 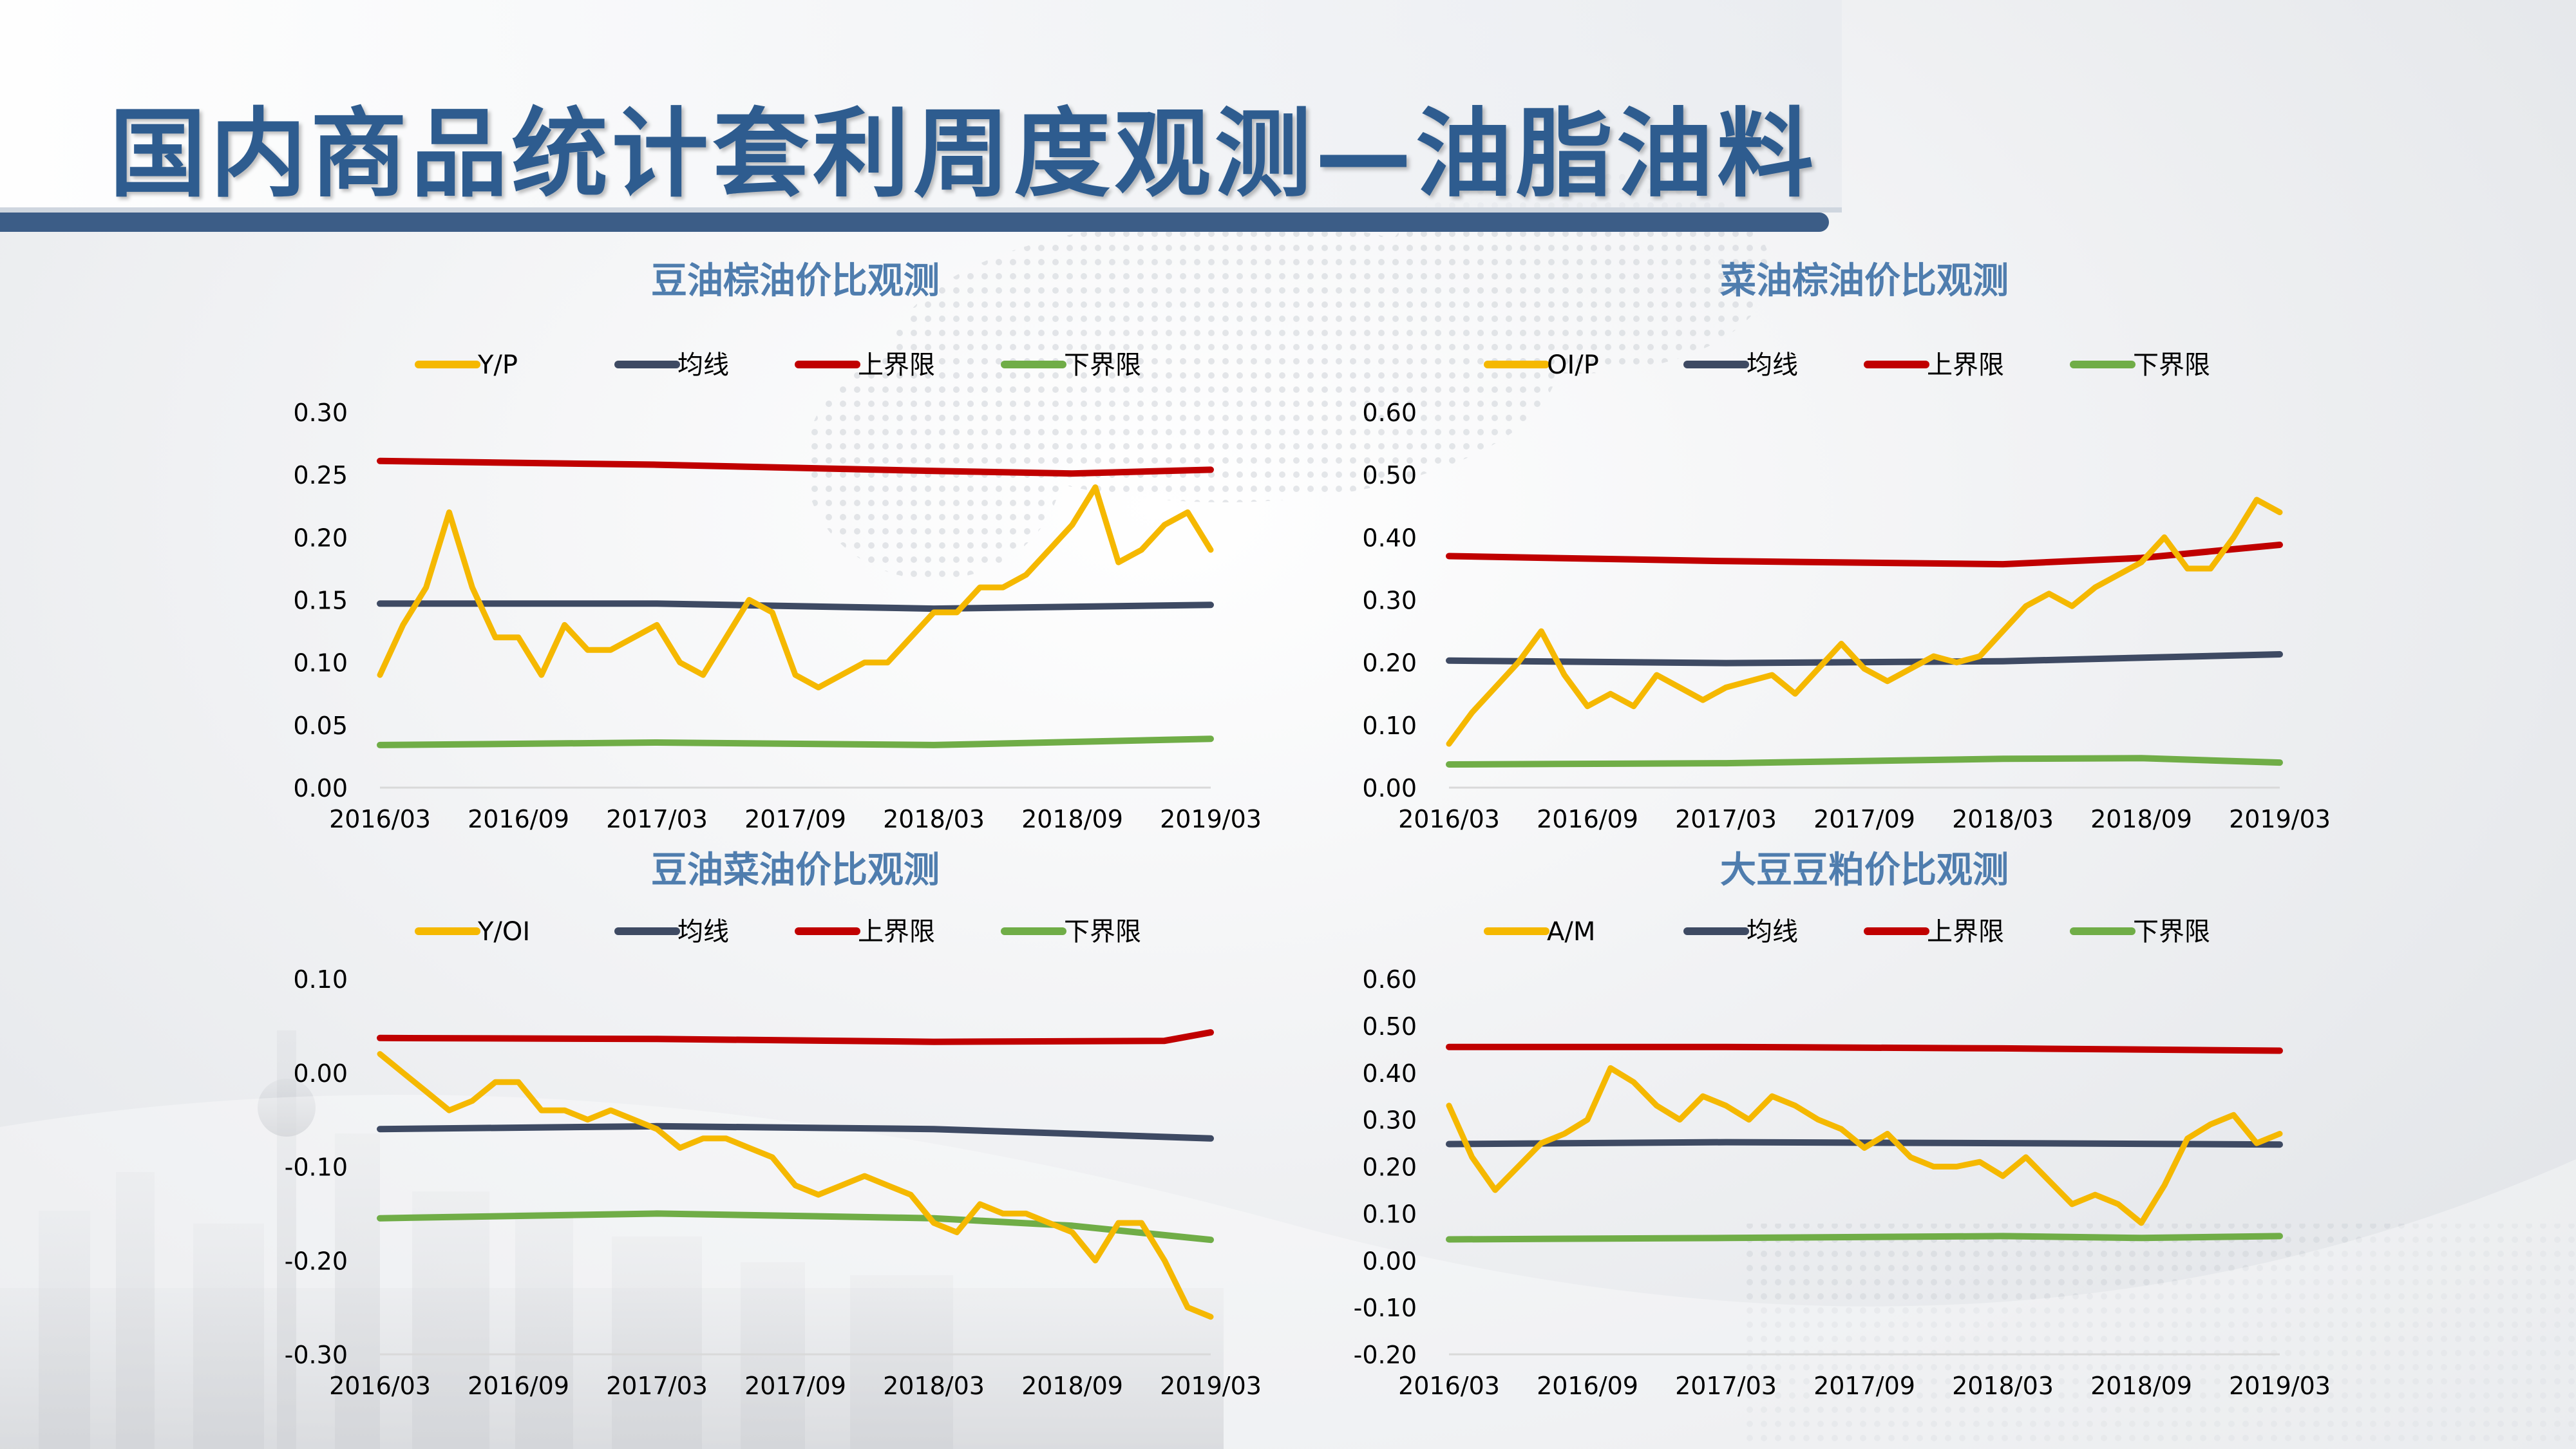 I want to click on bottom-dots, so click(x=2157, y=1337).